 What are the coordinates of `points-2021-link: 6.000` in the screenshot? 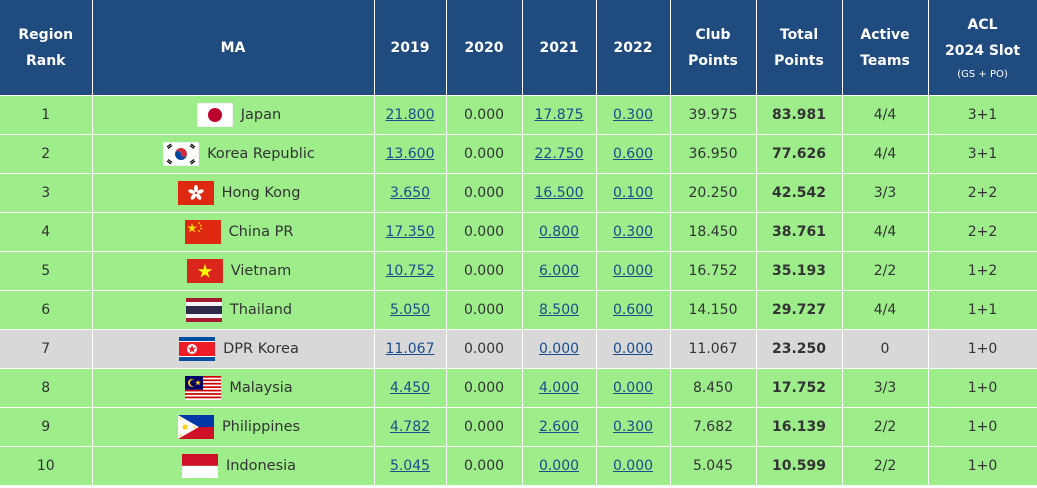 It's located at (559, 271).